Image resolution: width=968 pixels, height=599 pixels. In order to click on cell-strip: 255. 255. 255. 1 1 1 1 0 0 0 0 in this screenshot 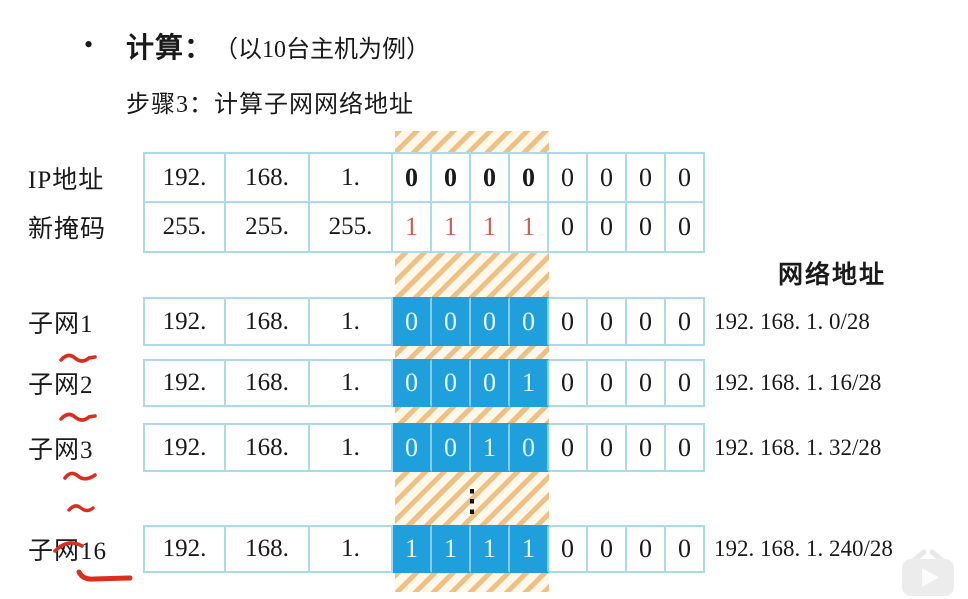, I will do `click(424, 227)`.